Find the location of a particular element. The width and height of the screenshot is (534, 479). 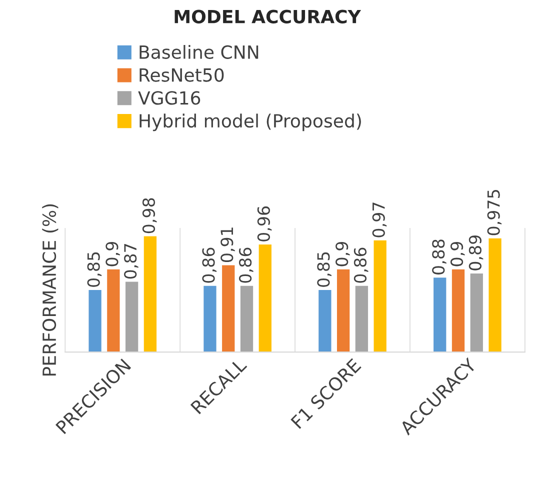

legend-label: Baseline CNN is located at coordinates (199, 51).